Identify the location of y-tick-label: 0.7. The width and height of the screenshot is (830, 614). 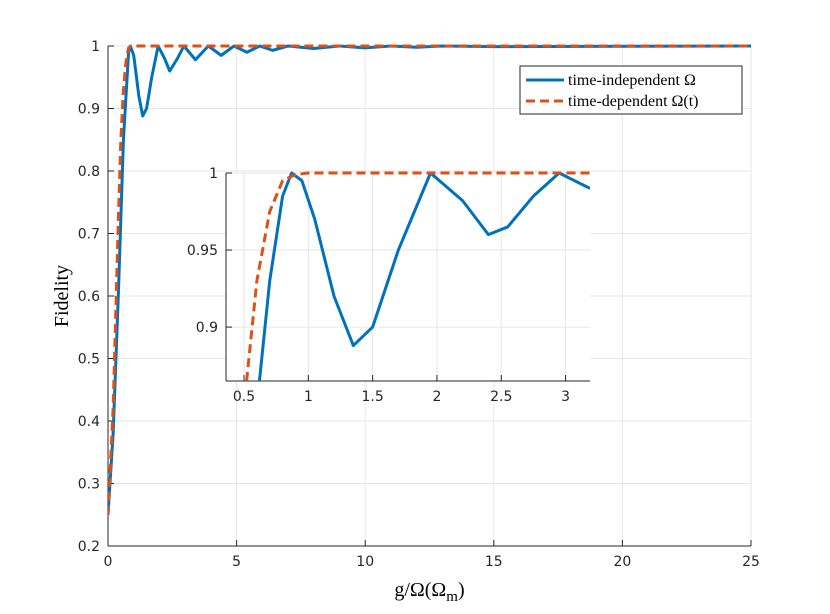
(89, 235).